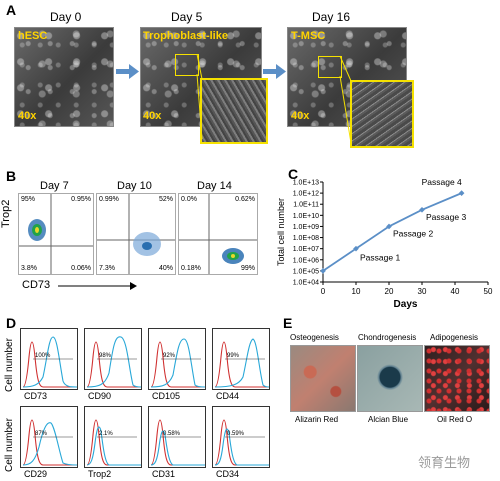 The image size is (500, 481). What do you see at coordinates (11, 10) in the screenshot?
I see `panel-a-label: A` at bounding box center [11, 10].